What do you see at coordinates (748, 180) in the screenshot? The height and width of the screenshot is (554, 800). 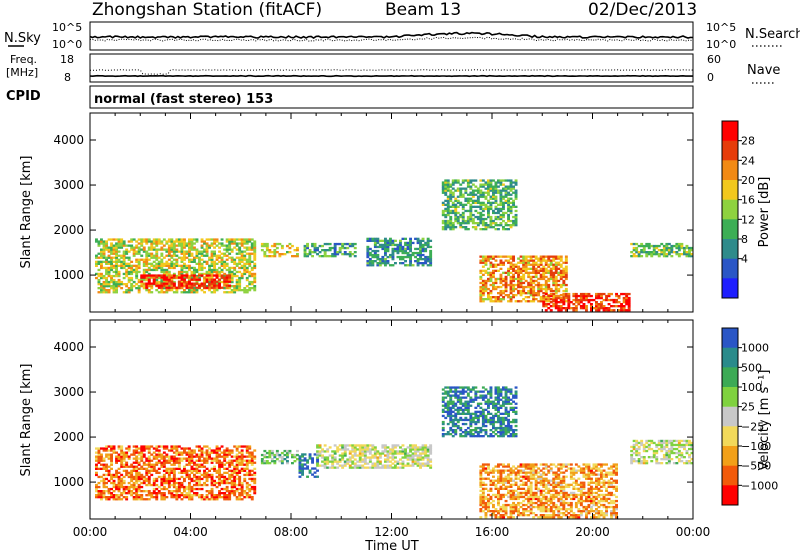 I see `colorbar-tick-label: 20` at bounding box center [748, 180].